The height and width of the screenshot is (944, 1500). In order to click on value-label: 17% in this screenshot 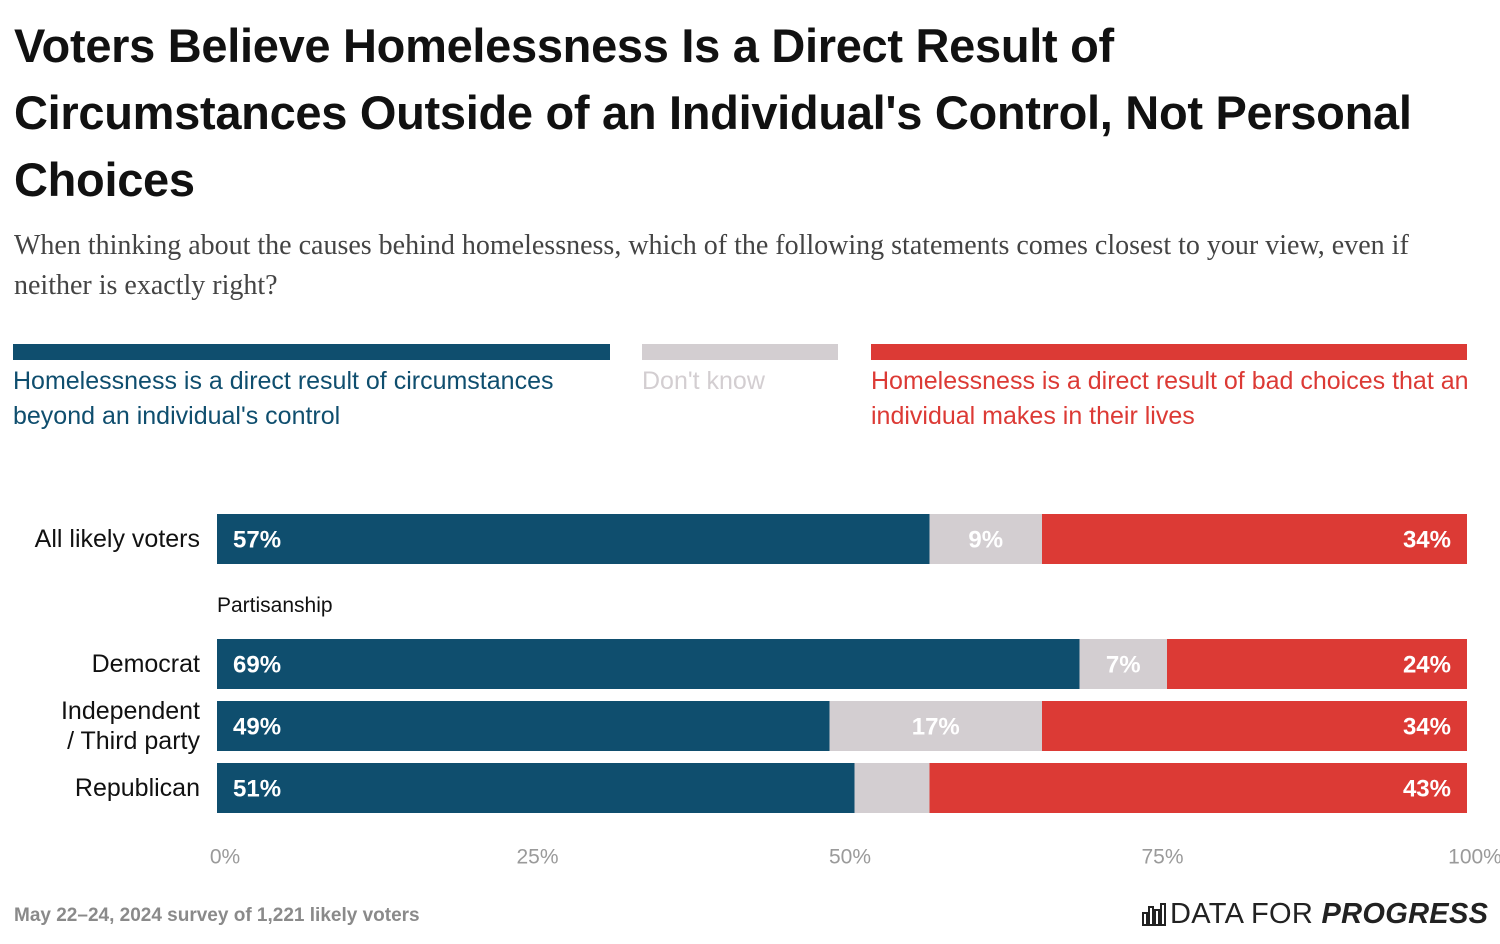, I will do `click(936, 726)`.